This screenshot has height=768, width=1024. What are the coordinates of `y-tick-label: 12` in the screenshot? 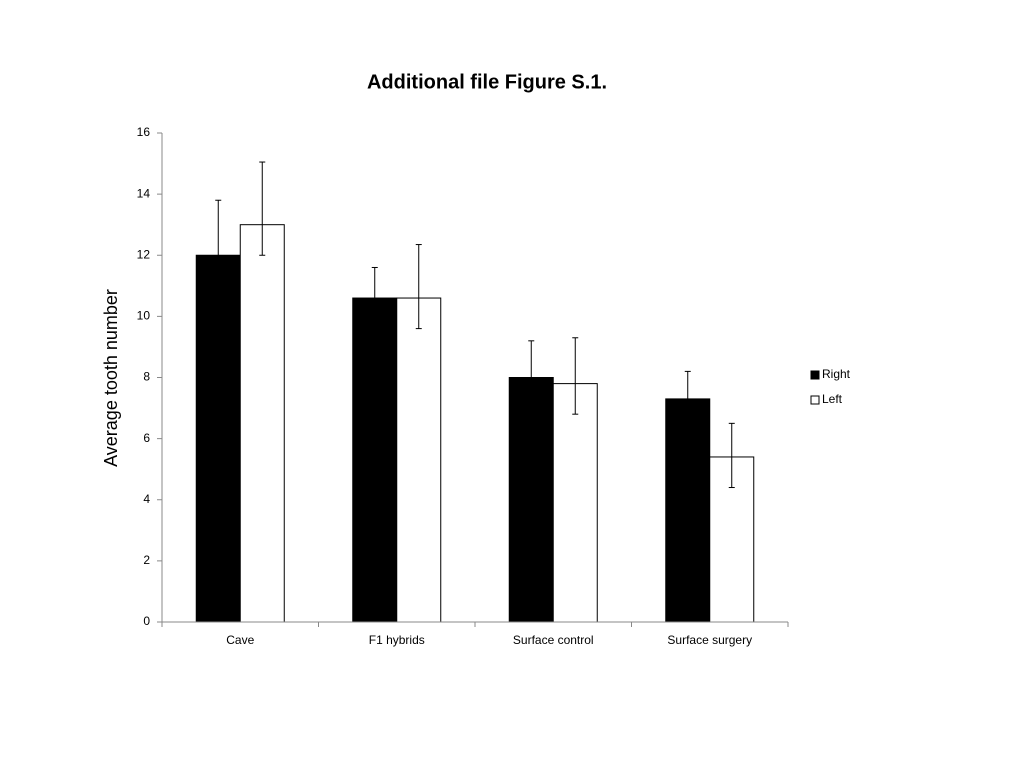 It's located at (144, 254).